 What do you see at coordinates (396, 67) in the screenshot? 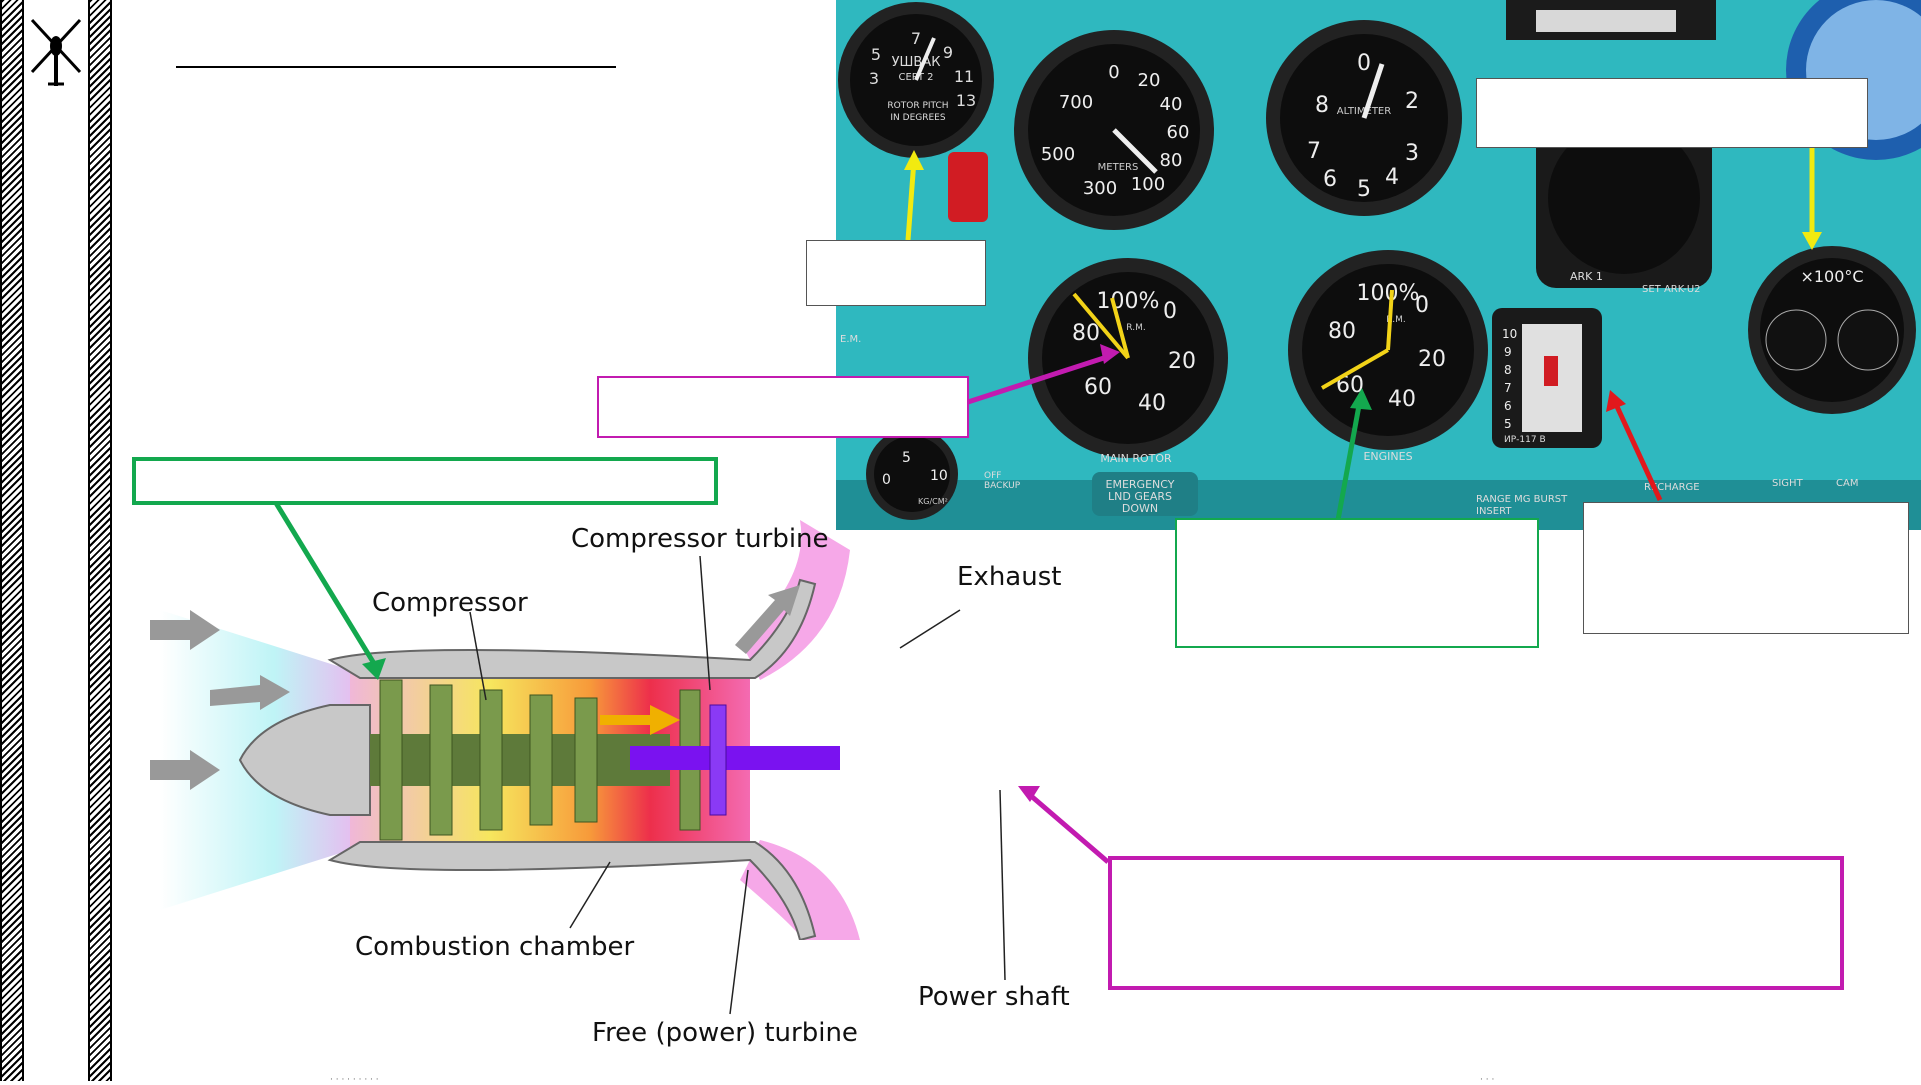
I see `title-underline` at bounding box center [396, 67].